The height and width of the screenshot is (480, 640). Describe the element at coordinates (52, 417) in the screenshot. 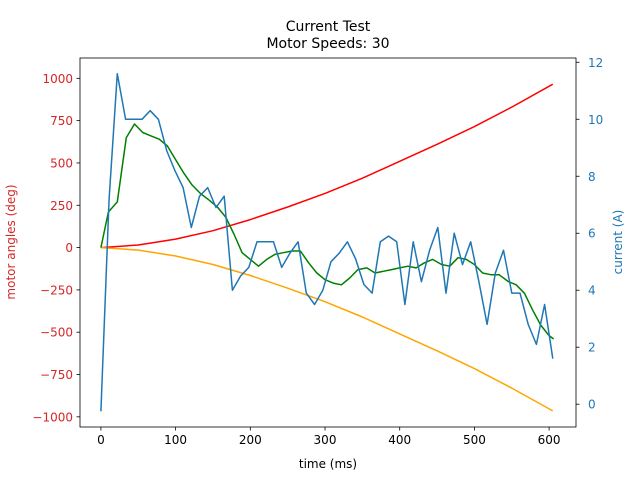

I see `y-left-tick-label: −1000` at that location.